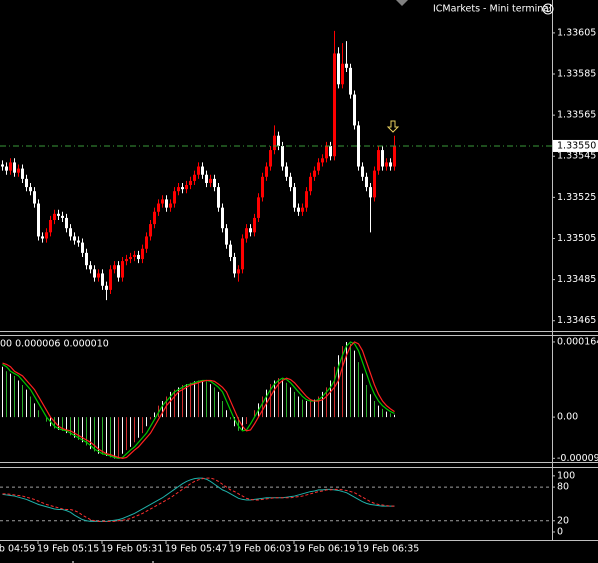 Image resolution: width=598 pixels, height=563 pixels. I want to click on bid-label: 1.33550, so click(576, 145).